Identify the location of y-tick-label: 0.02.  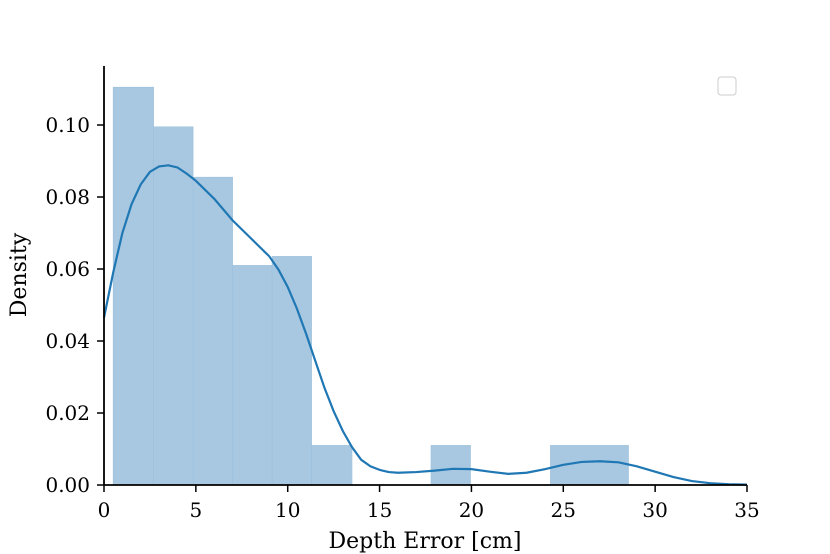
(67, 413).